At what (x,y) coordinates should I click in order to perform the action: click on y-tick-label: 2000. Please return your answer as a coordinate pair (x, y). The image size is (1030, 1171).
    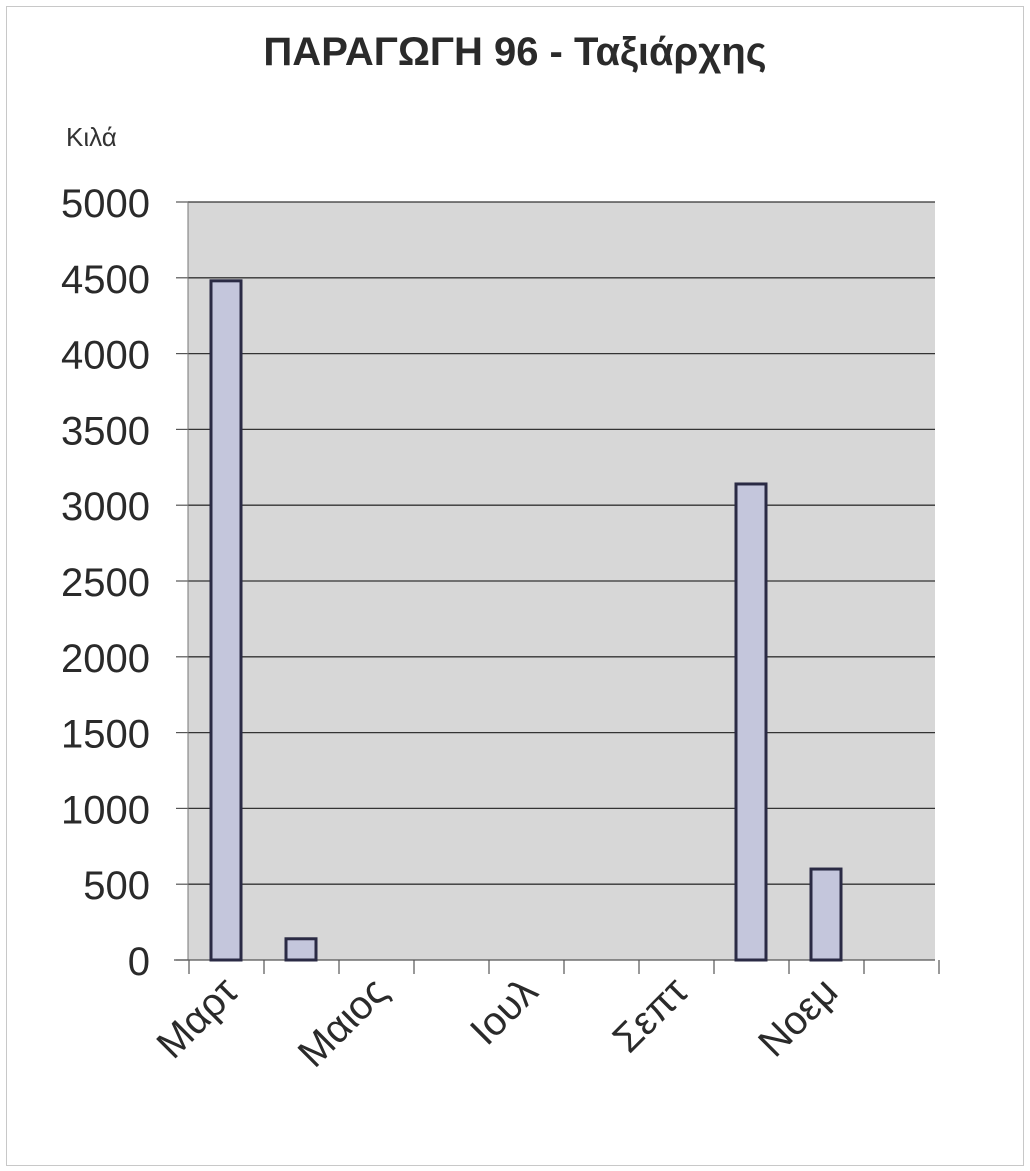
    Looking at the image, I should click on (105, 659).